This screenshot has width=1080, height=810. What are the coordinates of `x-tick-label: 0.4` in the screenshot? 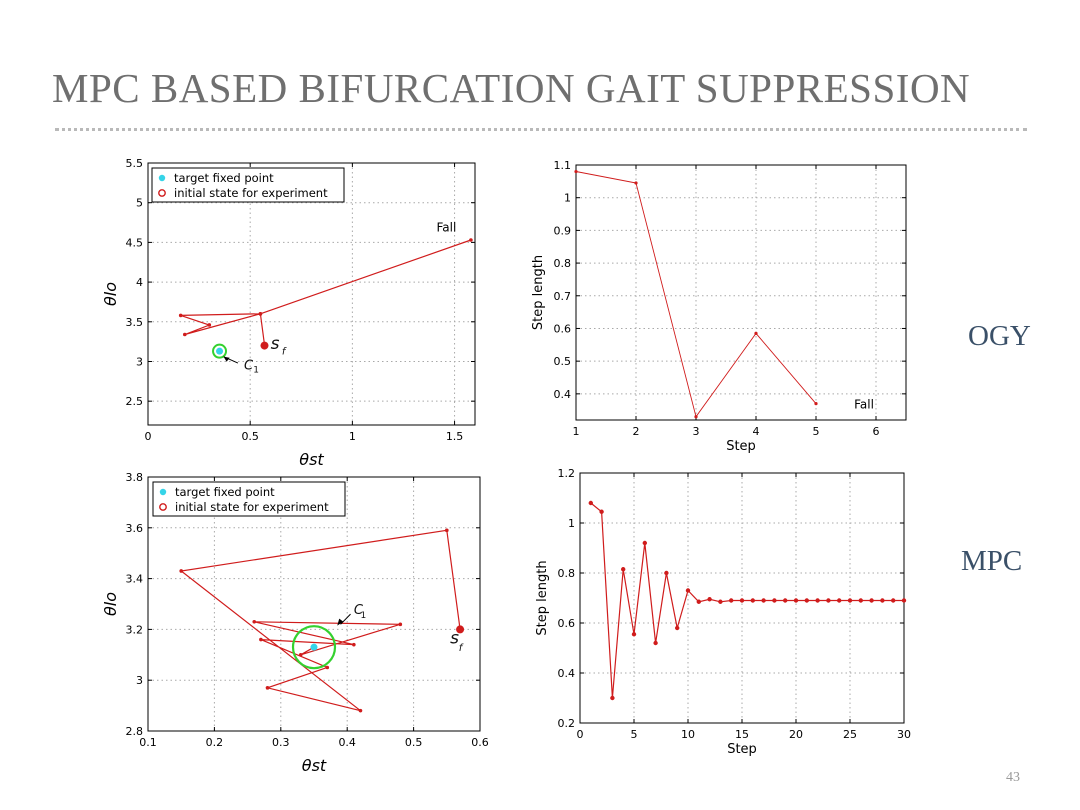 It's located at (347, 742).